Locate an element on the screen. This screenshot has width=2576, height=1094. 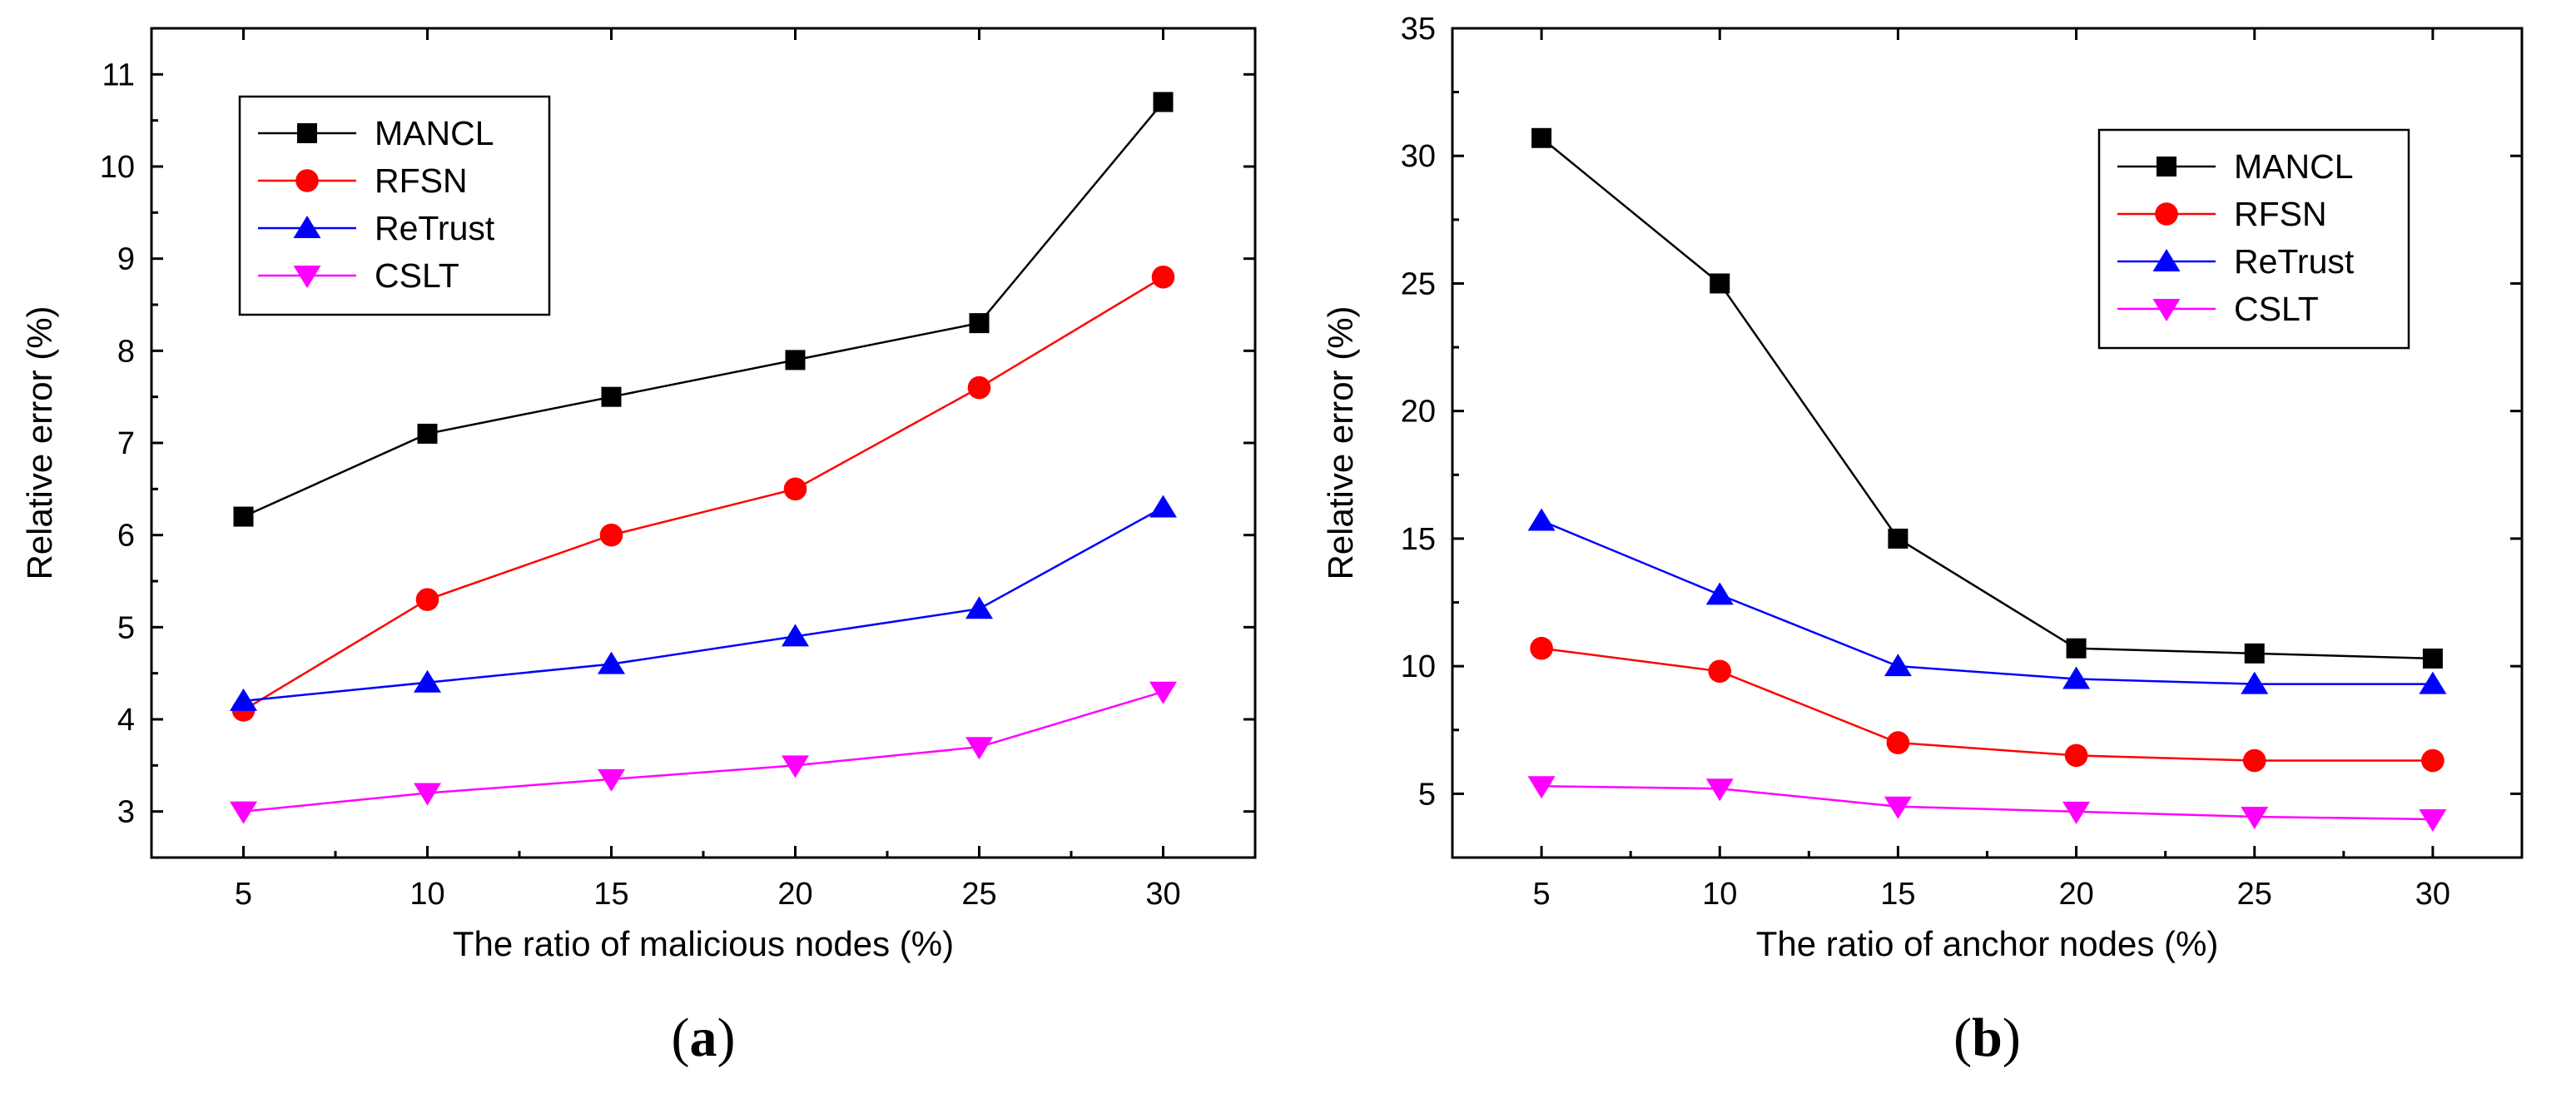
x-tick-label: 5 is located at coordinates (1542, 895).